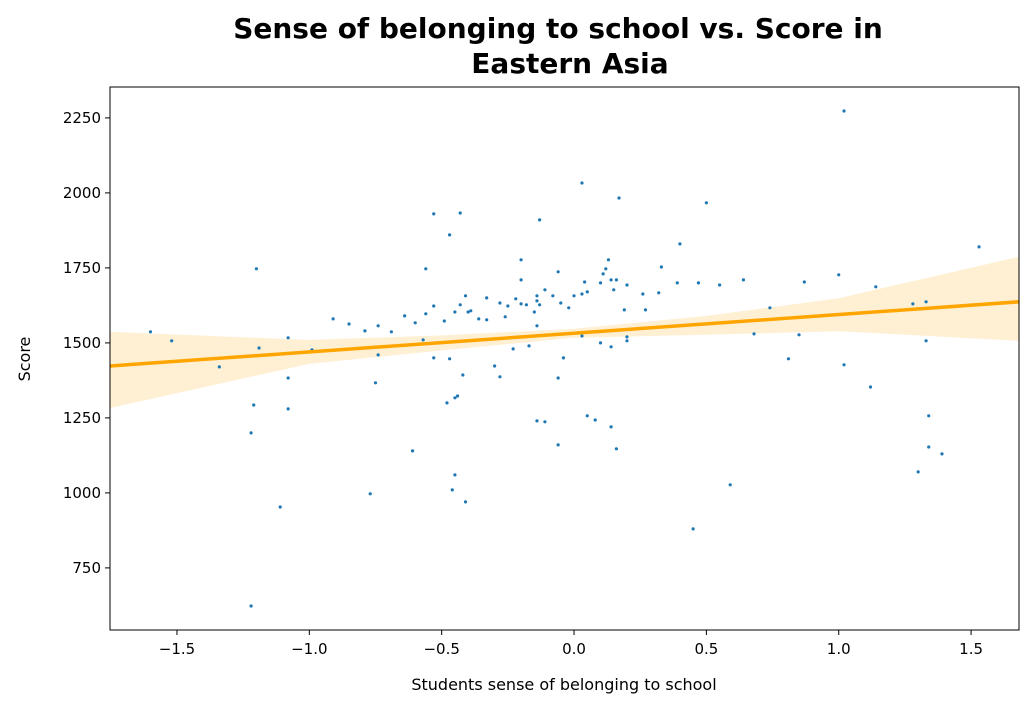 This screenshot has height=708, width=1034. Describe the element at coordinates (839, 649) in the screenshot. I see `x-tick-label: 1.0` at that location.